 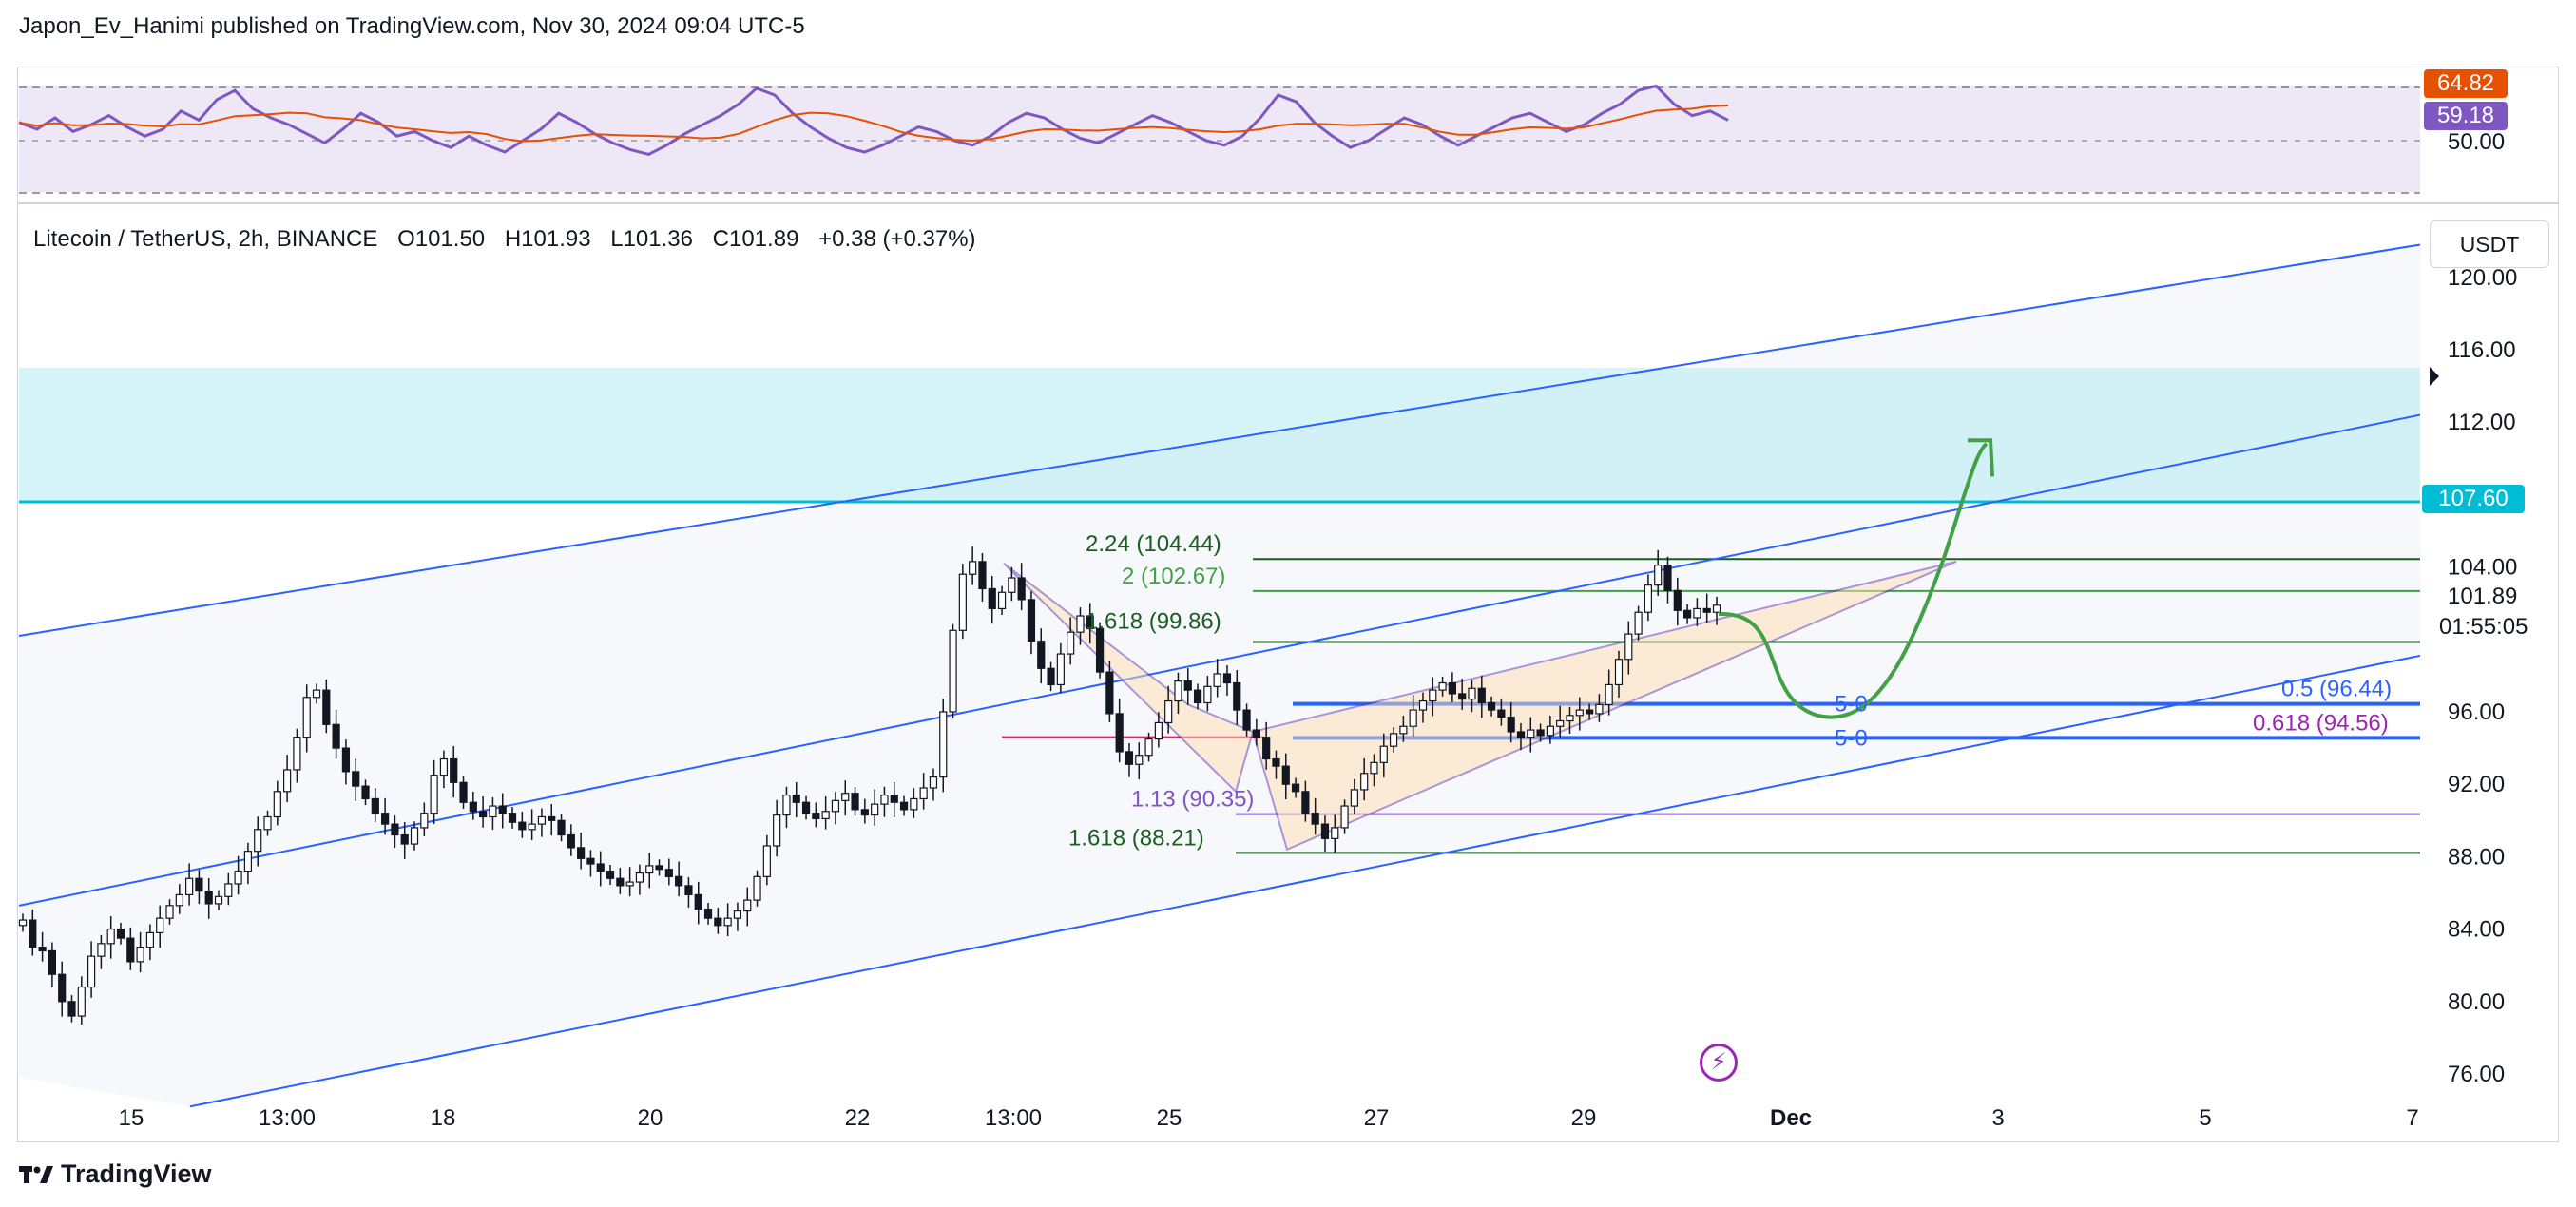 I want to click on time-tick: Dec, so click(x=1791, y=1118).